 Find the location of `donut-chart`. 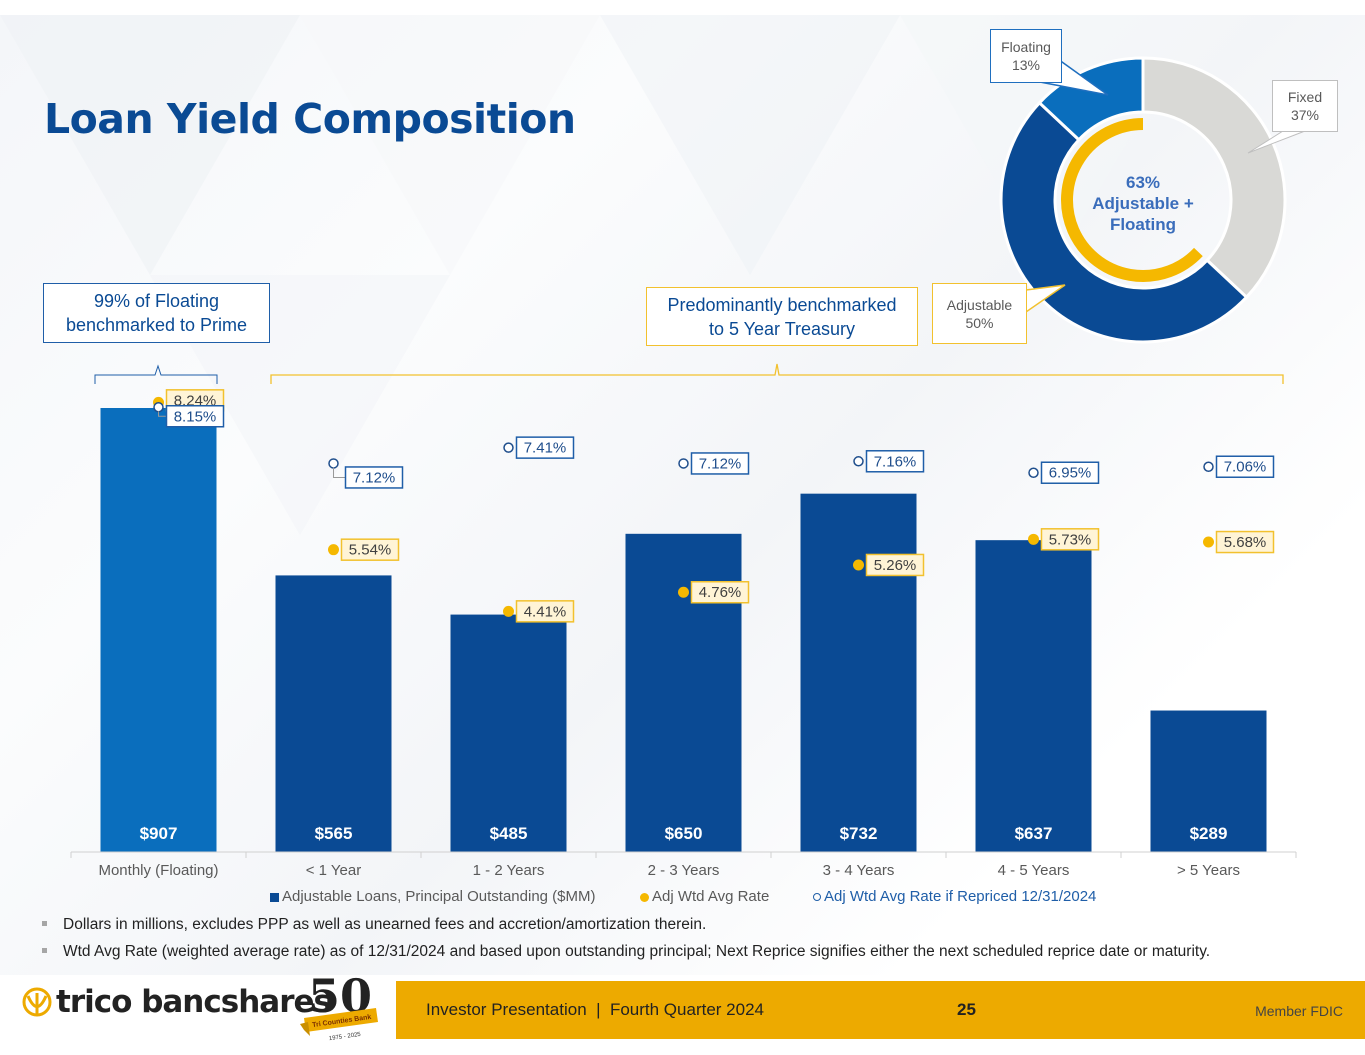

donut-chart is located at coordinates (1153, 199).